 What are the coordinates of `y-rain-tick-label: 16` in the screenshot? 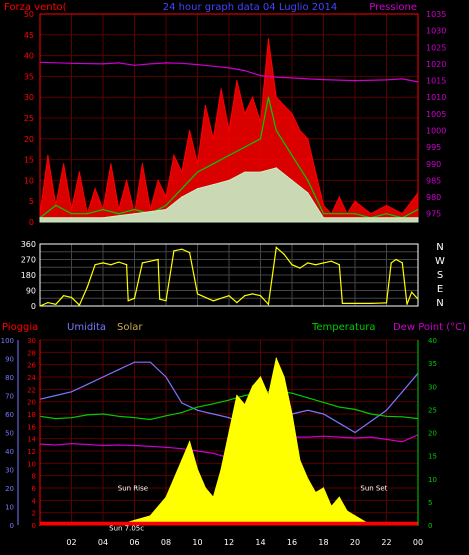 It's located at (31, 427).